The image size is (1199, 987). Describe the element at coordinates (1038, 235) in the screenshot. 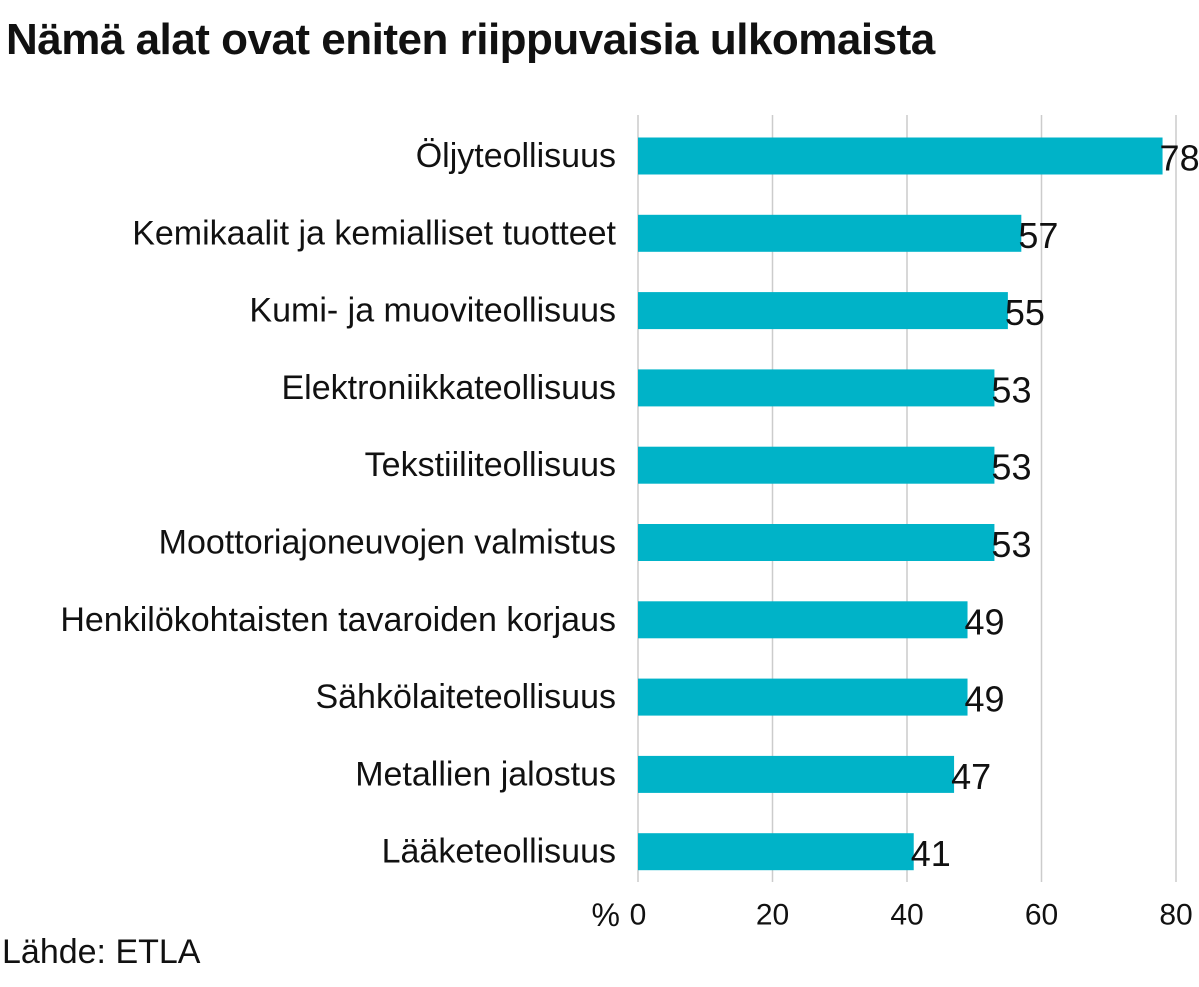

I see `data-label: 57` at that location.